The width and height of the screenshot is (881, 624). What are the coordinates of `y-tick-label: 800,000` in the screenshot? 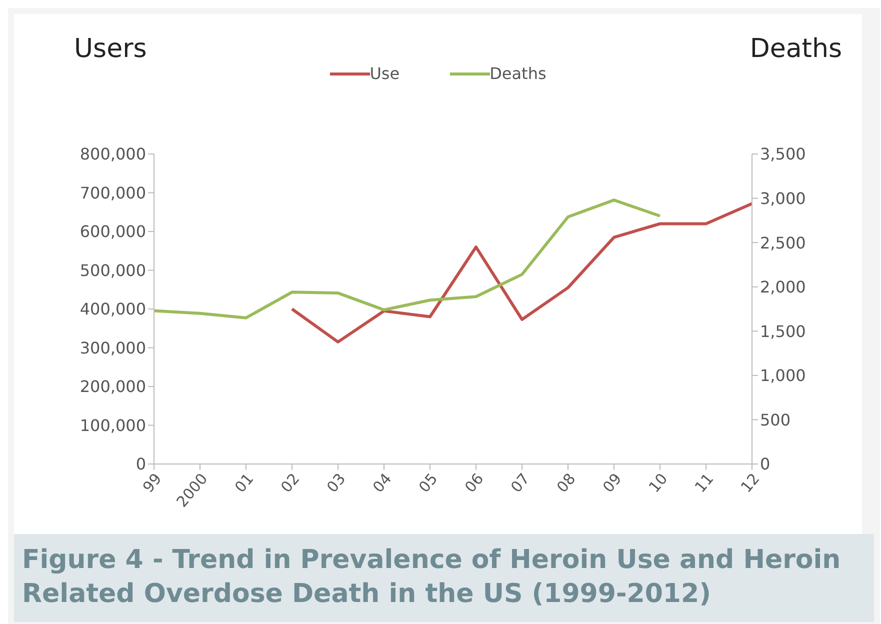 It's located at (113, 154).